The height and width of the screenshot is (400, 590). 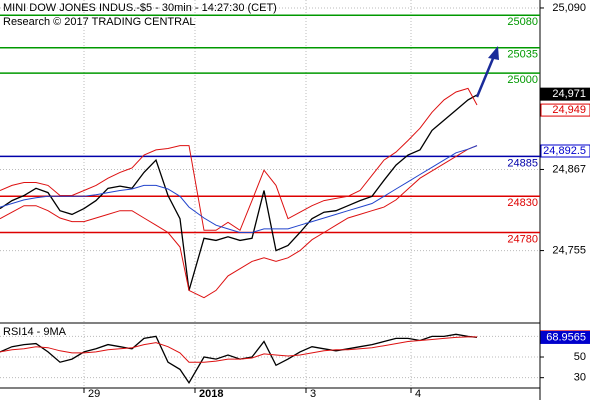 I want to click on level-label: 25035, so click(x=522, y=55).